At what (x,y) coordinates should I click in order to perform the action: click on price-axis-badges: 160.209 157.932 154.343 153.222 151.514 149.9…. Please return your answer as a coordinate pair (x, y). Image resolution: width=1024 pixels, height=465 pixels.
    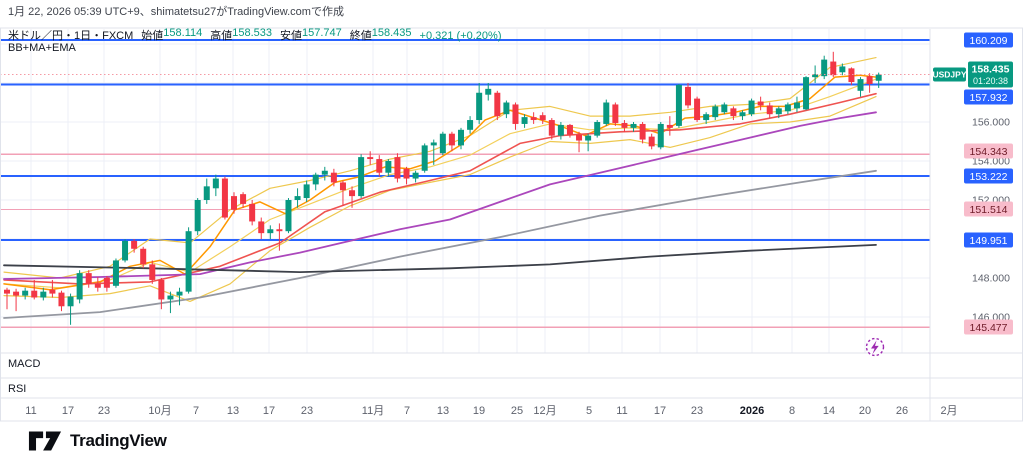
    Looking at the image, I should click on (972, 183).